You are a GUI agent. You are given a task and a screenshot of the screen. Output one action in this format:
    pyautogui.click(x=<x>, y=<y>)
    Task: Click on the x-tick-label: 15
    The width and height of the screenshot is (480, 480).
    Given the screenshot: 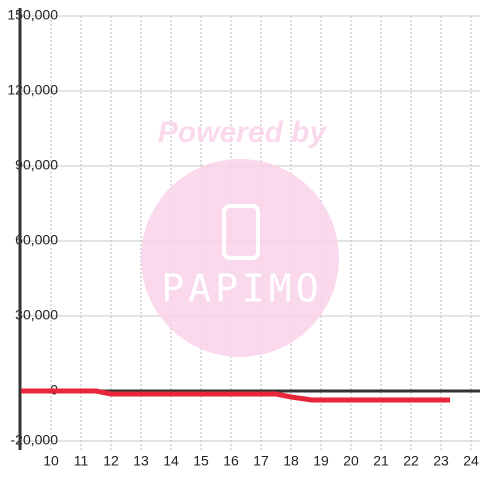 What is the action you would take?
    pyautogui.click(x=201, y=461)
    